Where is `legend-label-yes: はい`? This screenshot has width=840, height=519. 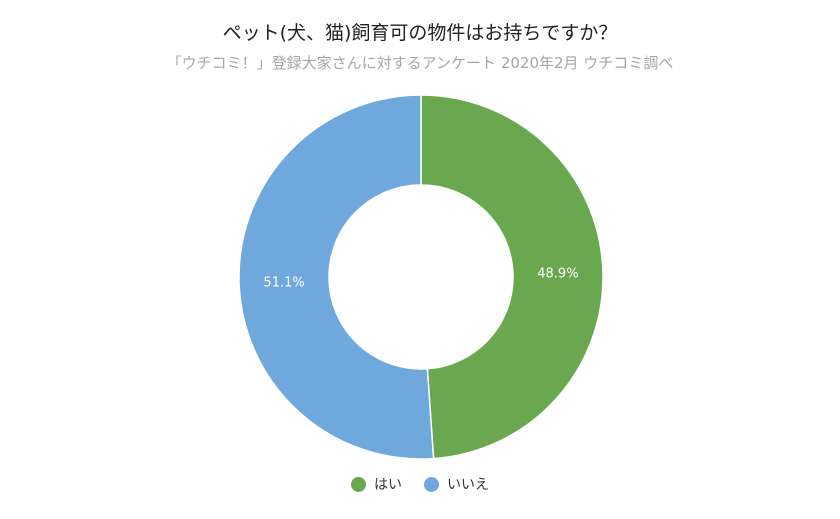 legend-label-yes: はい is located at coordinates (388, 485).